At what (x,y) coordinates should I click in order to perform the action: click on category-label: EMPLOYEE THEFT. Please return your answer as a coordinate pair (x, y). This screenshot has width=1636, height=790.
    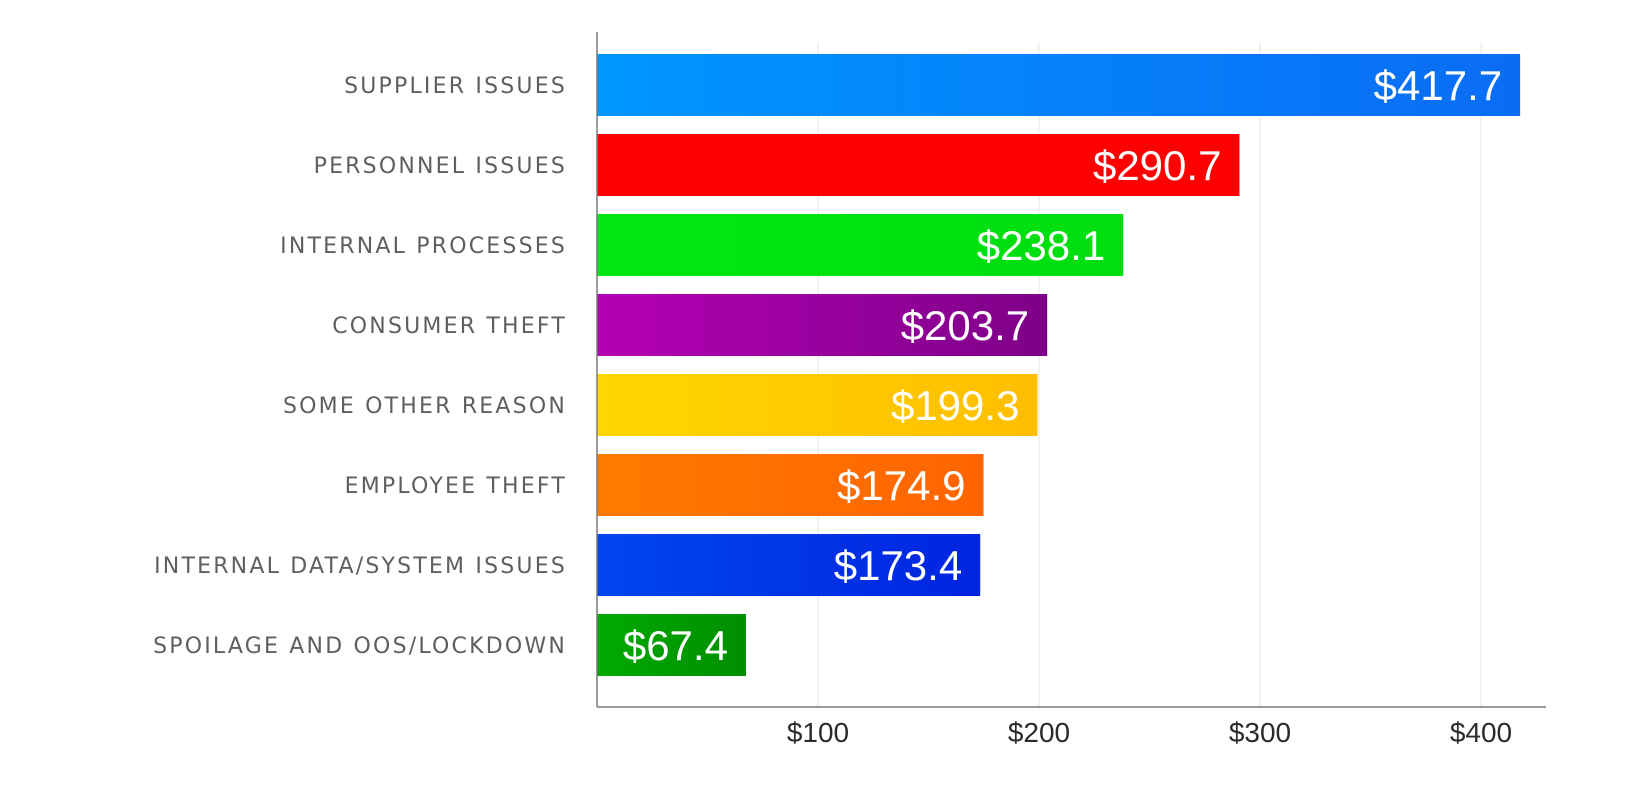
    Looking at the image, I should click on (456, 486).